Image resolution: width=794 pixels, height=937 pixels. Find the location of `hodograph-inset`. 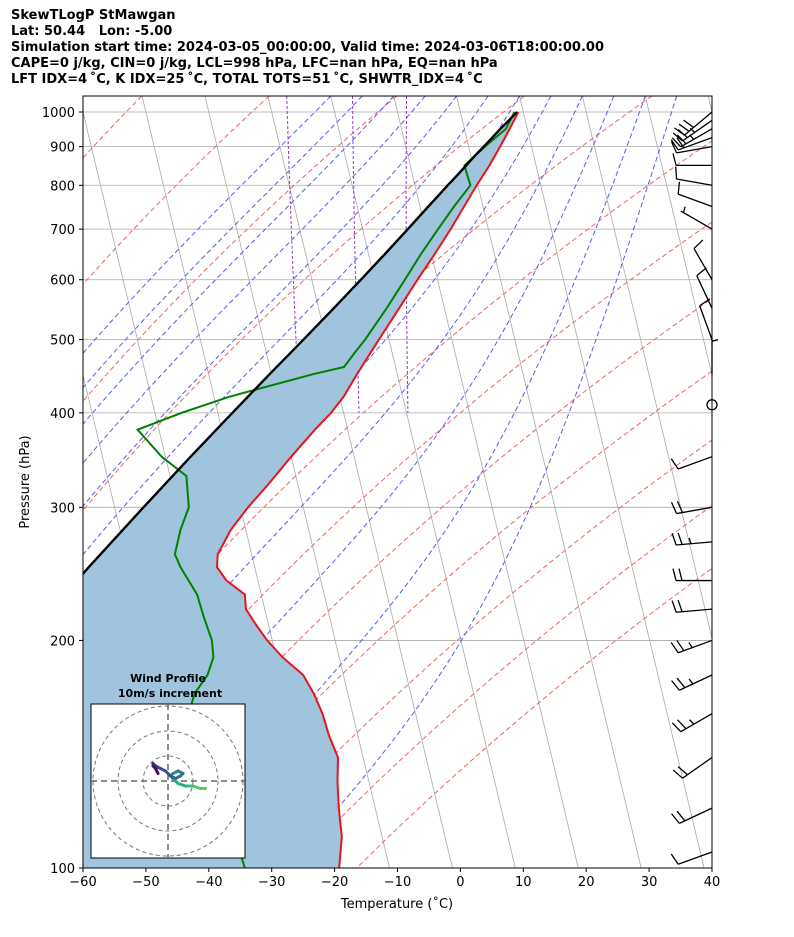

hodograph-inset is located at coordinates (168, 781).